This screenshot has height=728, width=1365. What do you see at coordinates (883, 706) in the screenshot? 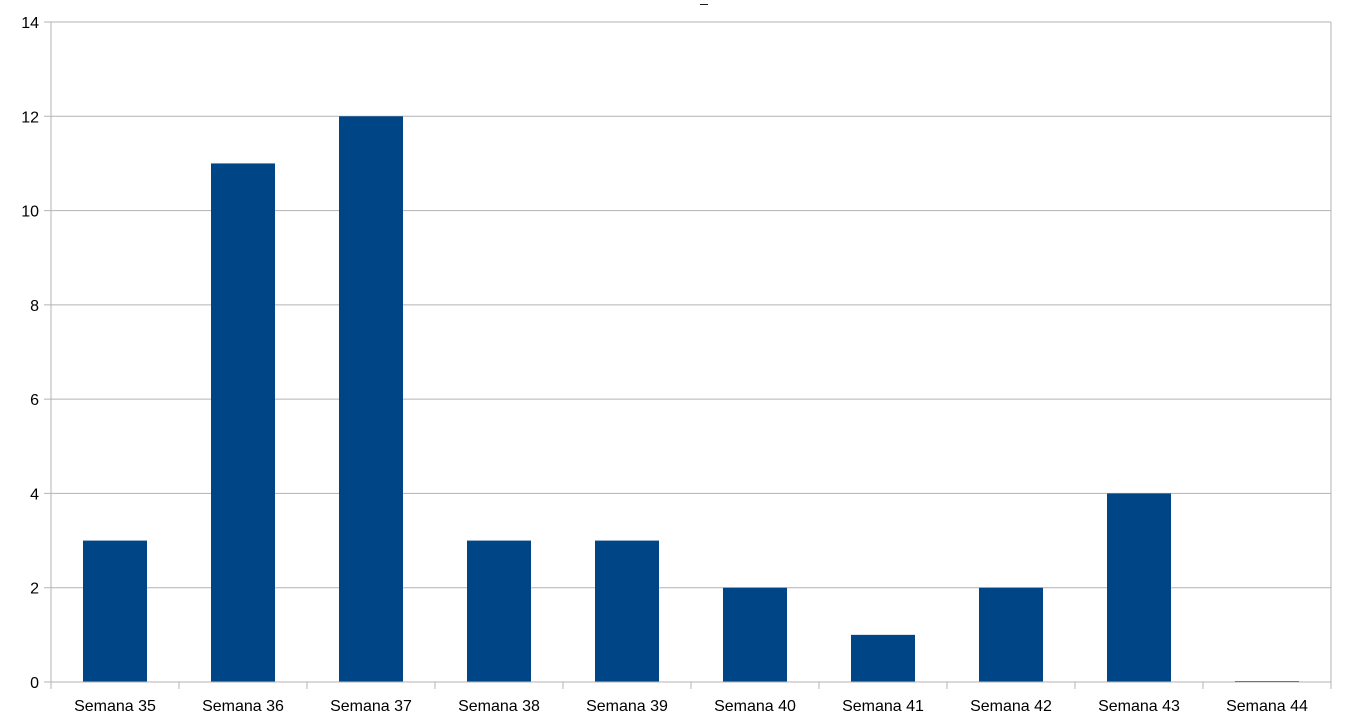
I see `x-tick-label: Semana 41` at bounding box center [883, 706].